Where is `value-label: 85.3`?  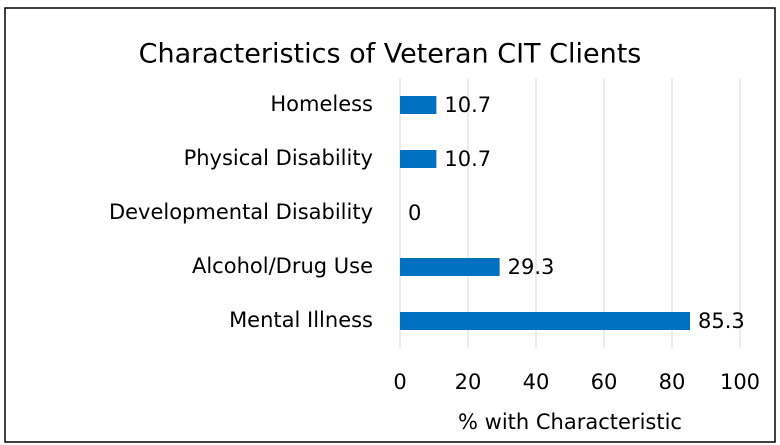 value-label: 85.3 is located at coordinates (721, 321).